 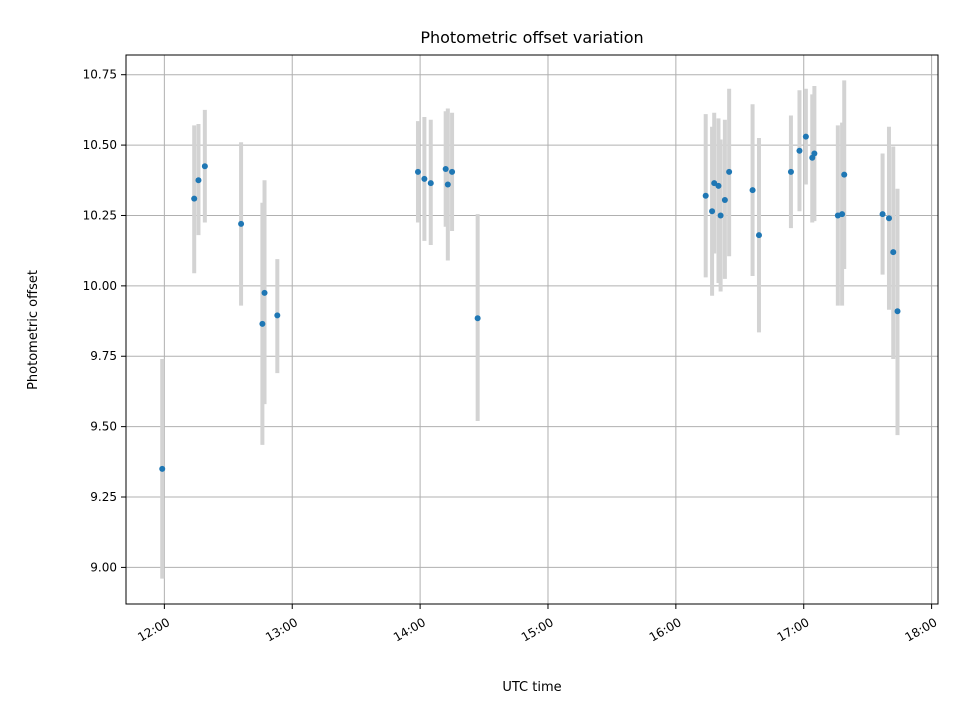 I want to click on y-axis-label: Photometric offset, so click(x=33, y=330).